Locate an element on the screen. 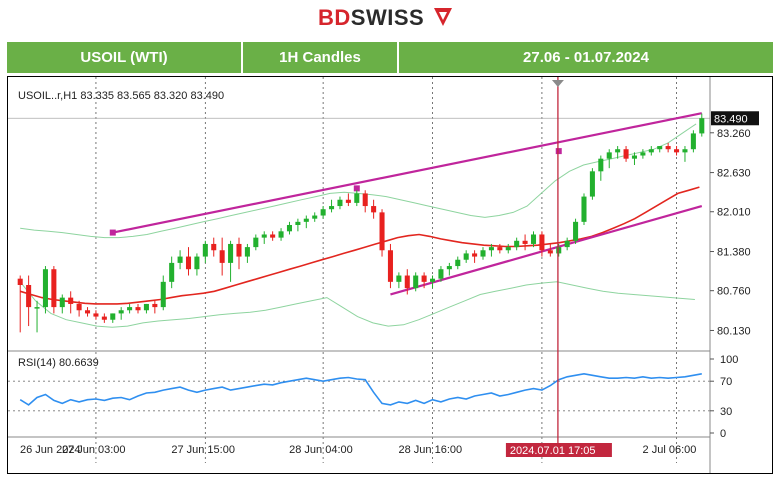 The height and width of the screenshot is (478, 780). period-label: 27.06 - 01.07.2024 is located at coordinates (586, 57).